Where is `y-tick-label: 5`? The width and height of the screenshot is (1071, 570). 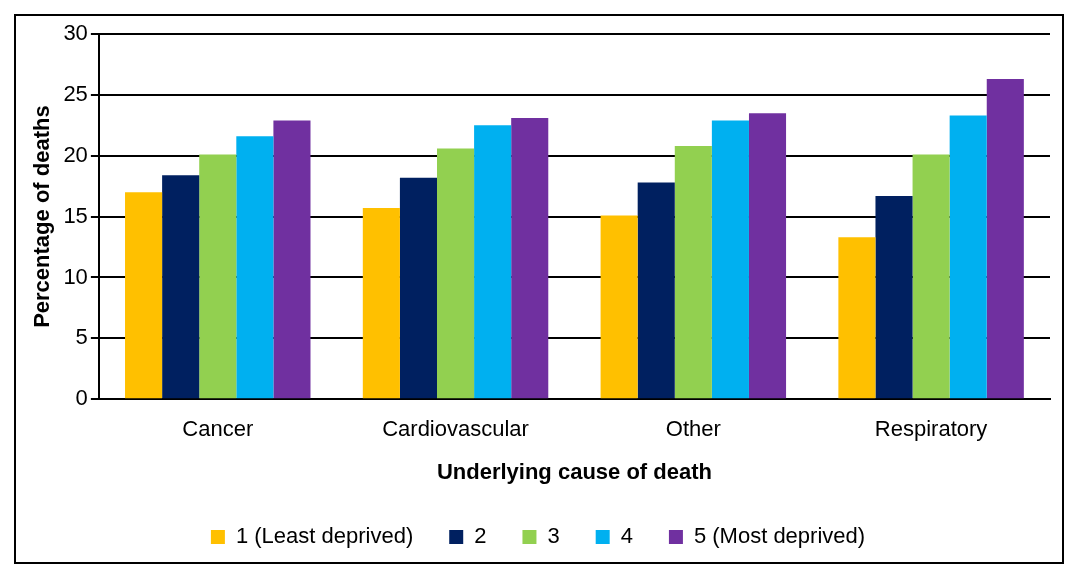
y-tick-label: 5 is located at coordinates (81, 337).